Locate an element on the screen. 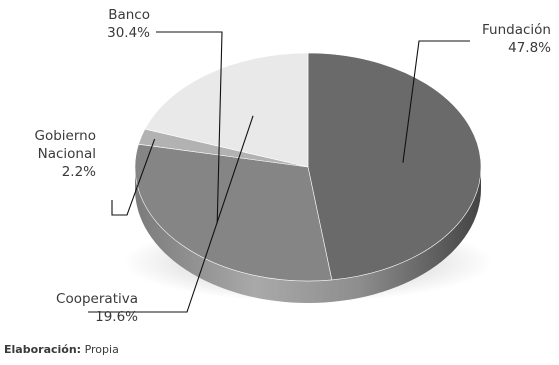 The image size is (559, 365). leader-line-gobierno-nacional is located at coordinates (133, 177).